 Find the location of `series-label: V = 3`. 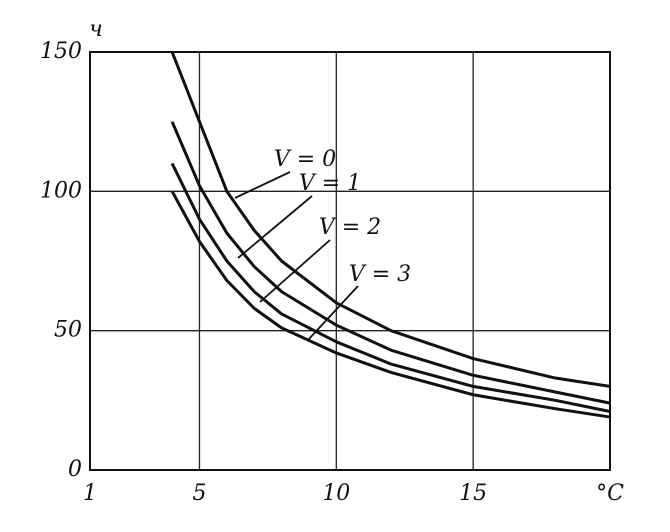

series-label: V = 3 is located at coordinates (380, 274).